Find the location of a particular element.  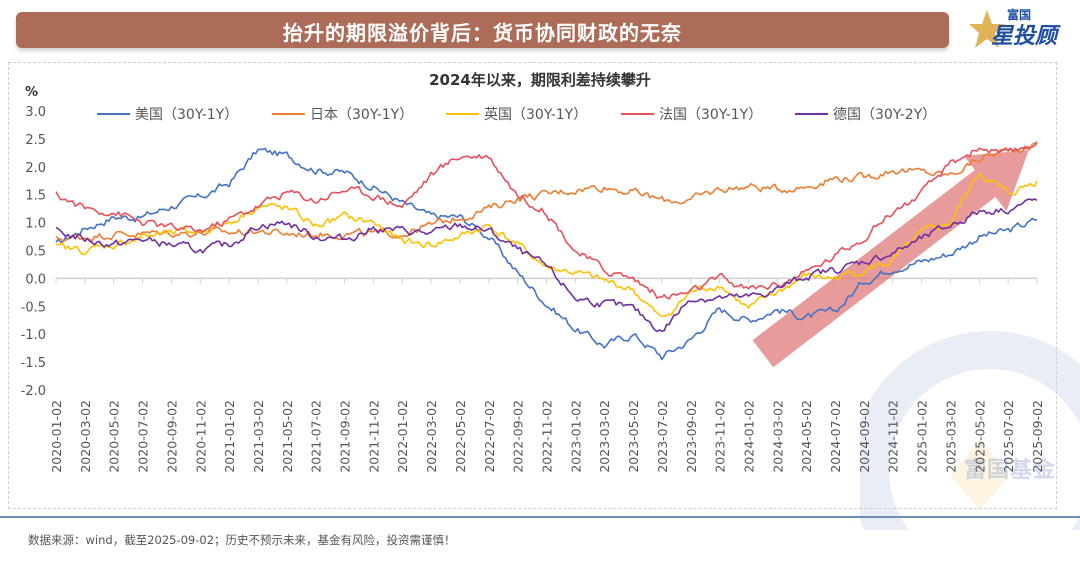

x-tick-label: 2022-11-02 is located at coordinates (547, 436).